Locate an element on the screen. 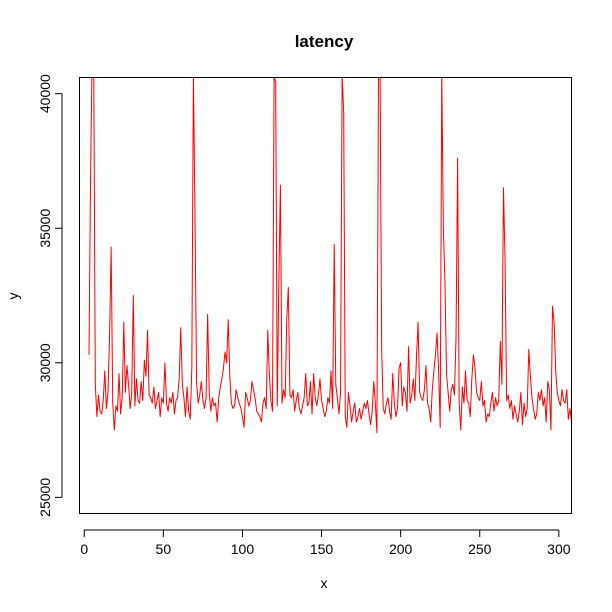 Image resolution: width=612 pixels, height=612 pixels. x-tick-label: 150 is located at coordinates (322, 549).